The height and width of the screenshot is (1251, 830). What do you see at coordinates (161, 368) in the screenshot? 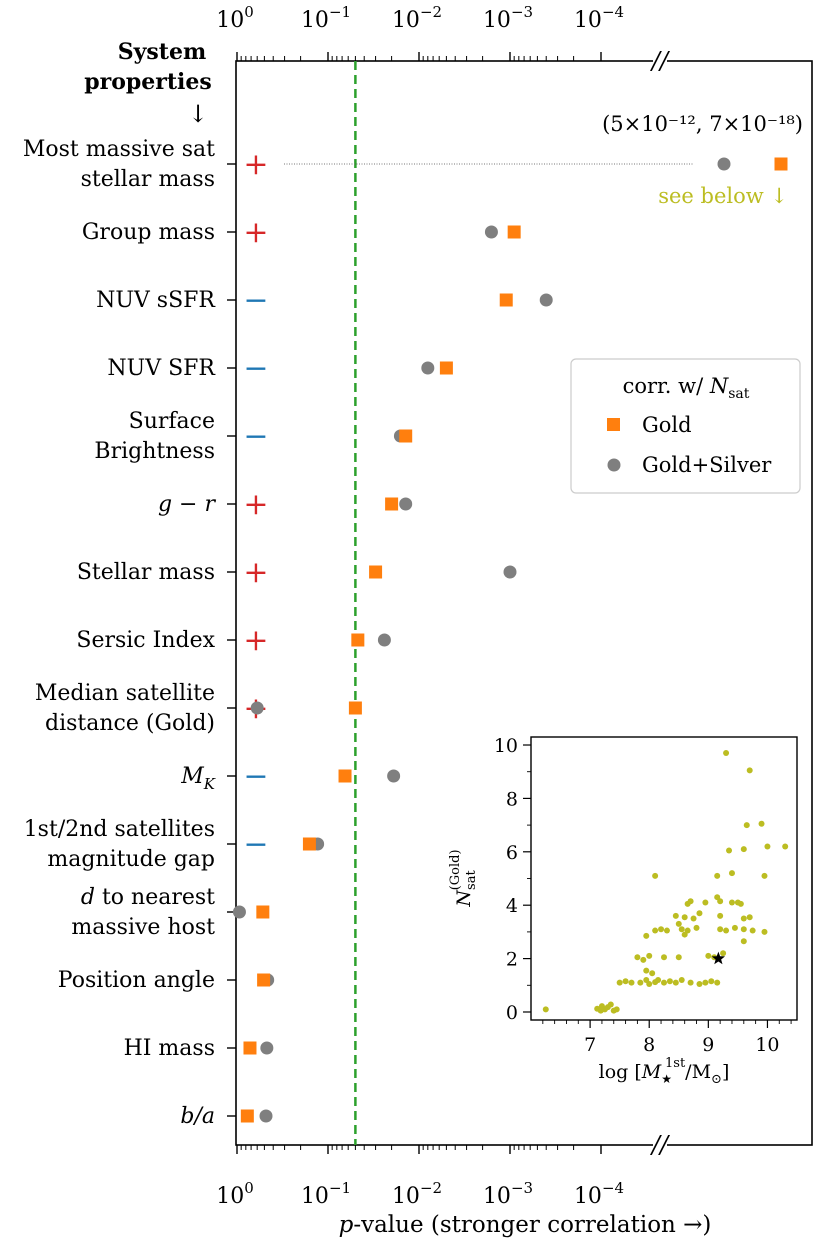
I see `row-label-3-0: NUV SFR` at bounding box center [161, 368].